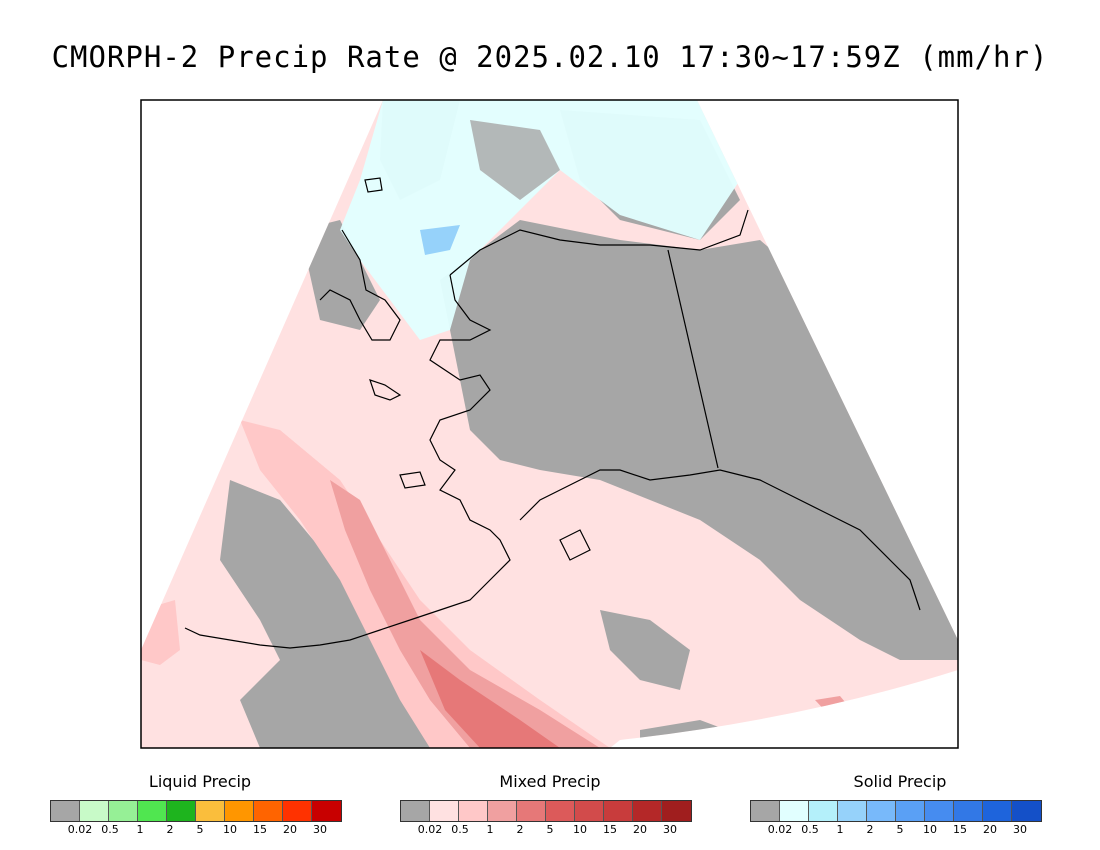  Describe the element at coordinates (340, 275) in the screenshot. I see `gray-patch-chukotka` at that location.